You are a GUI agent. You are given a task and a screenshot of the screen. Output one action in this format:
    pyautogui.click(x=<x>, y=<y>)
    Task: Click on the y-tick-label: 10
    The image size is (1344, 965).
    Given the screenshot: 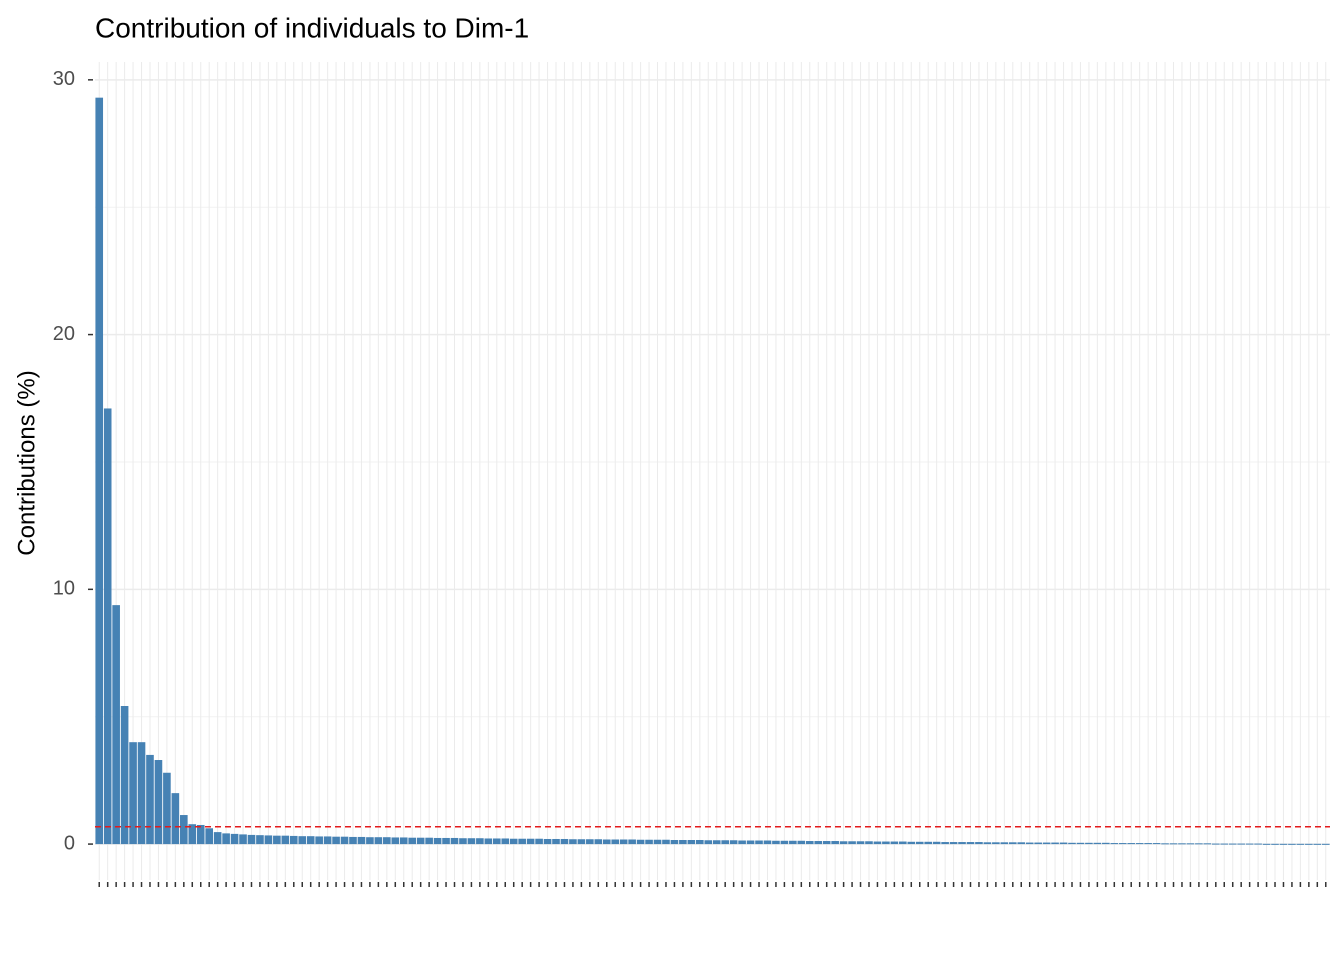 What is the action you would take?
    pyautogui.click(x=64, y=589)
    